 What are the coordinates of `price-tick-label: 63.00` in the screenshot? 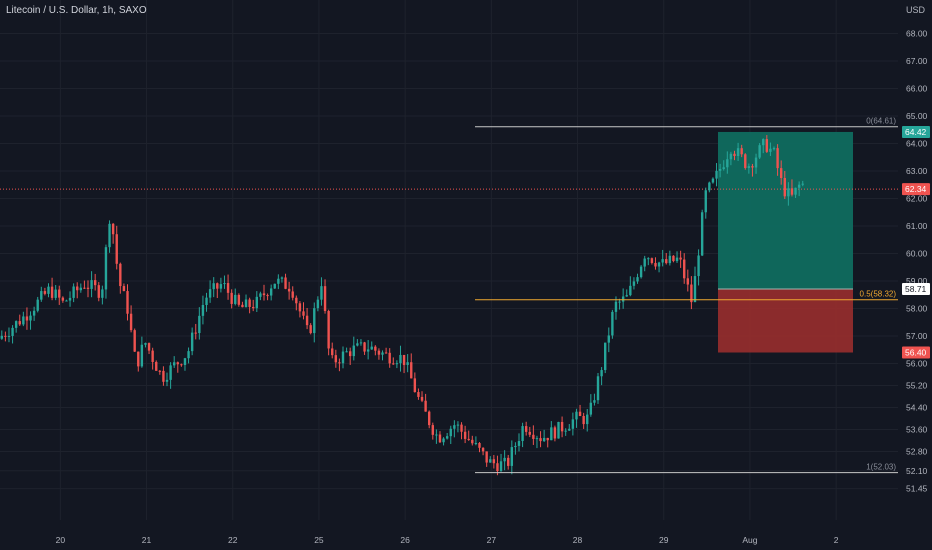 It's located at (917, 171).